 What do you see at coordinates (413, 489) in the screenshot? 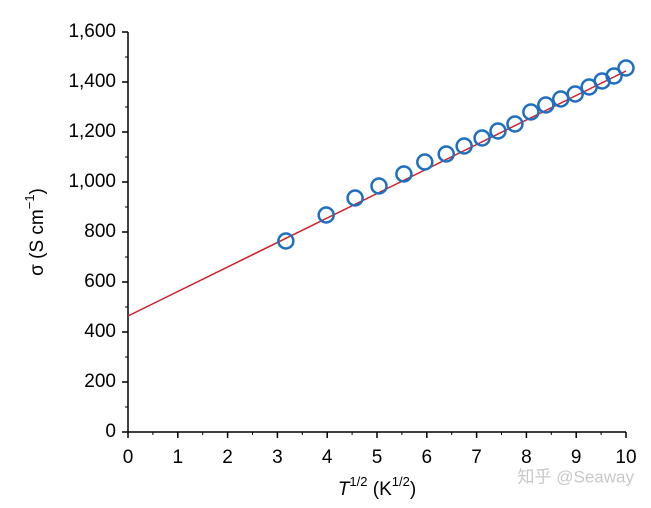
I see `x-axis-label-part: )` at bounding box center [413, 489].